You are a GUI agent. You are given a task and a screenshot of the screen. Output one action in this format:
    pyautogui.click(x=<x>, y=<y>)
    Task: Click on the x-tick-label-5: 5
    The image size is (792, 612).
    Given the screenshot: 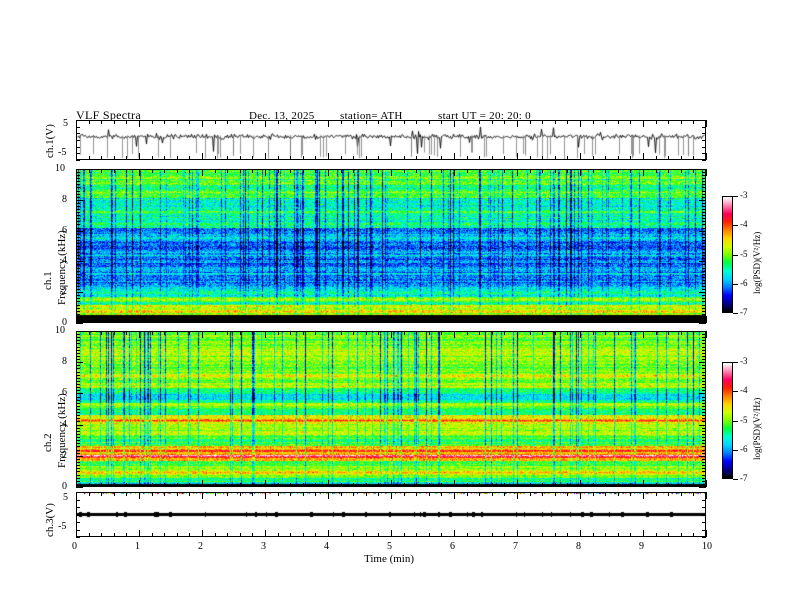 What is the action you would take?
    pyautogui.click(x=389, y=546)
    